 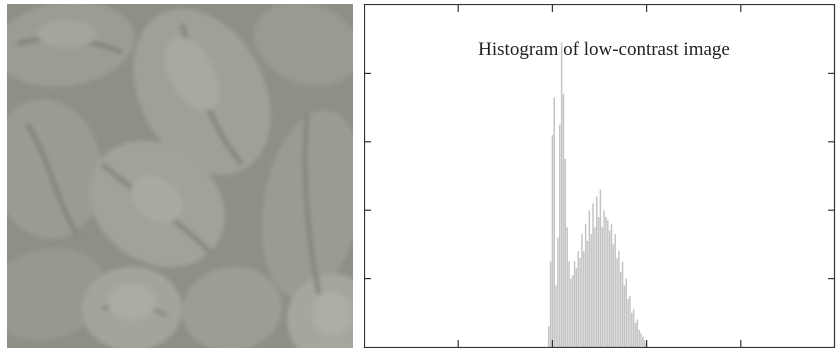 What do you see at coordinates (604, 49) in the screenshot?
I see `chart-title: Histogram of low-contrast image` at bounding box center [604, 49].